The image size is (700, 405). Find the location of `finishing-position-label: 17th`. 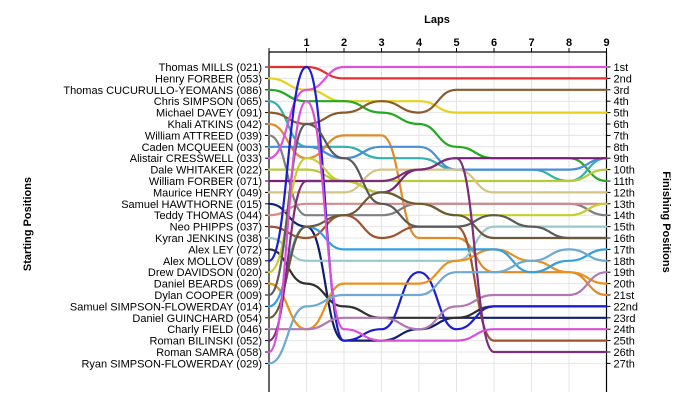

finishing-position-label: 17th is located at coordinates (624, 250).